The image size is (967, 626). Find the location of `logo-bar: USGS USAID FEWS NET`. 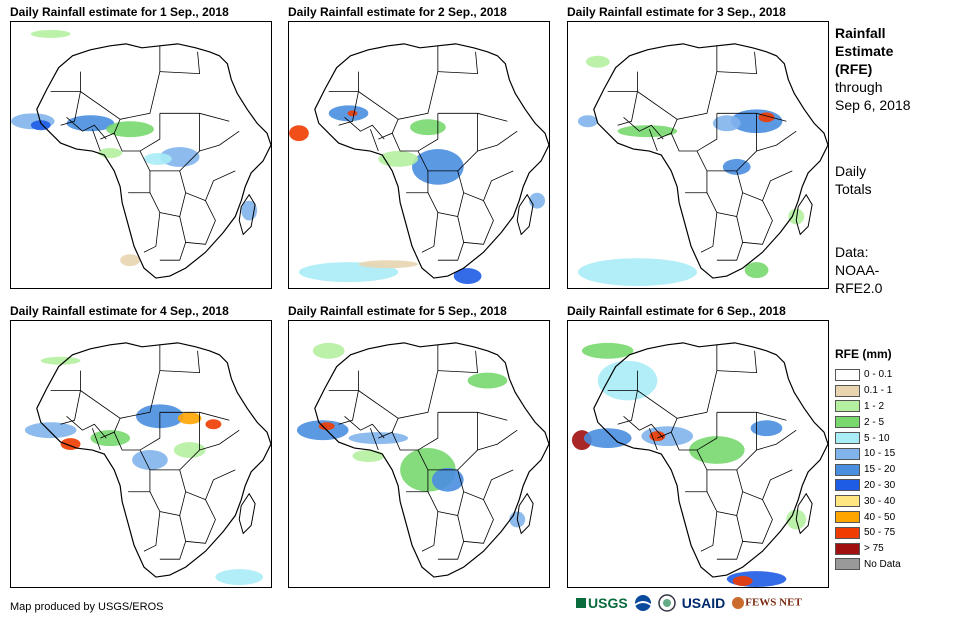

logo-bar: USGS USAID FEWS NET is located at coordinates (689, 603).